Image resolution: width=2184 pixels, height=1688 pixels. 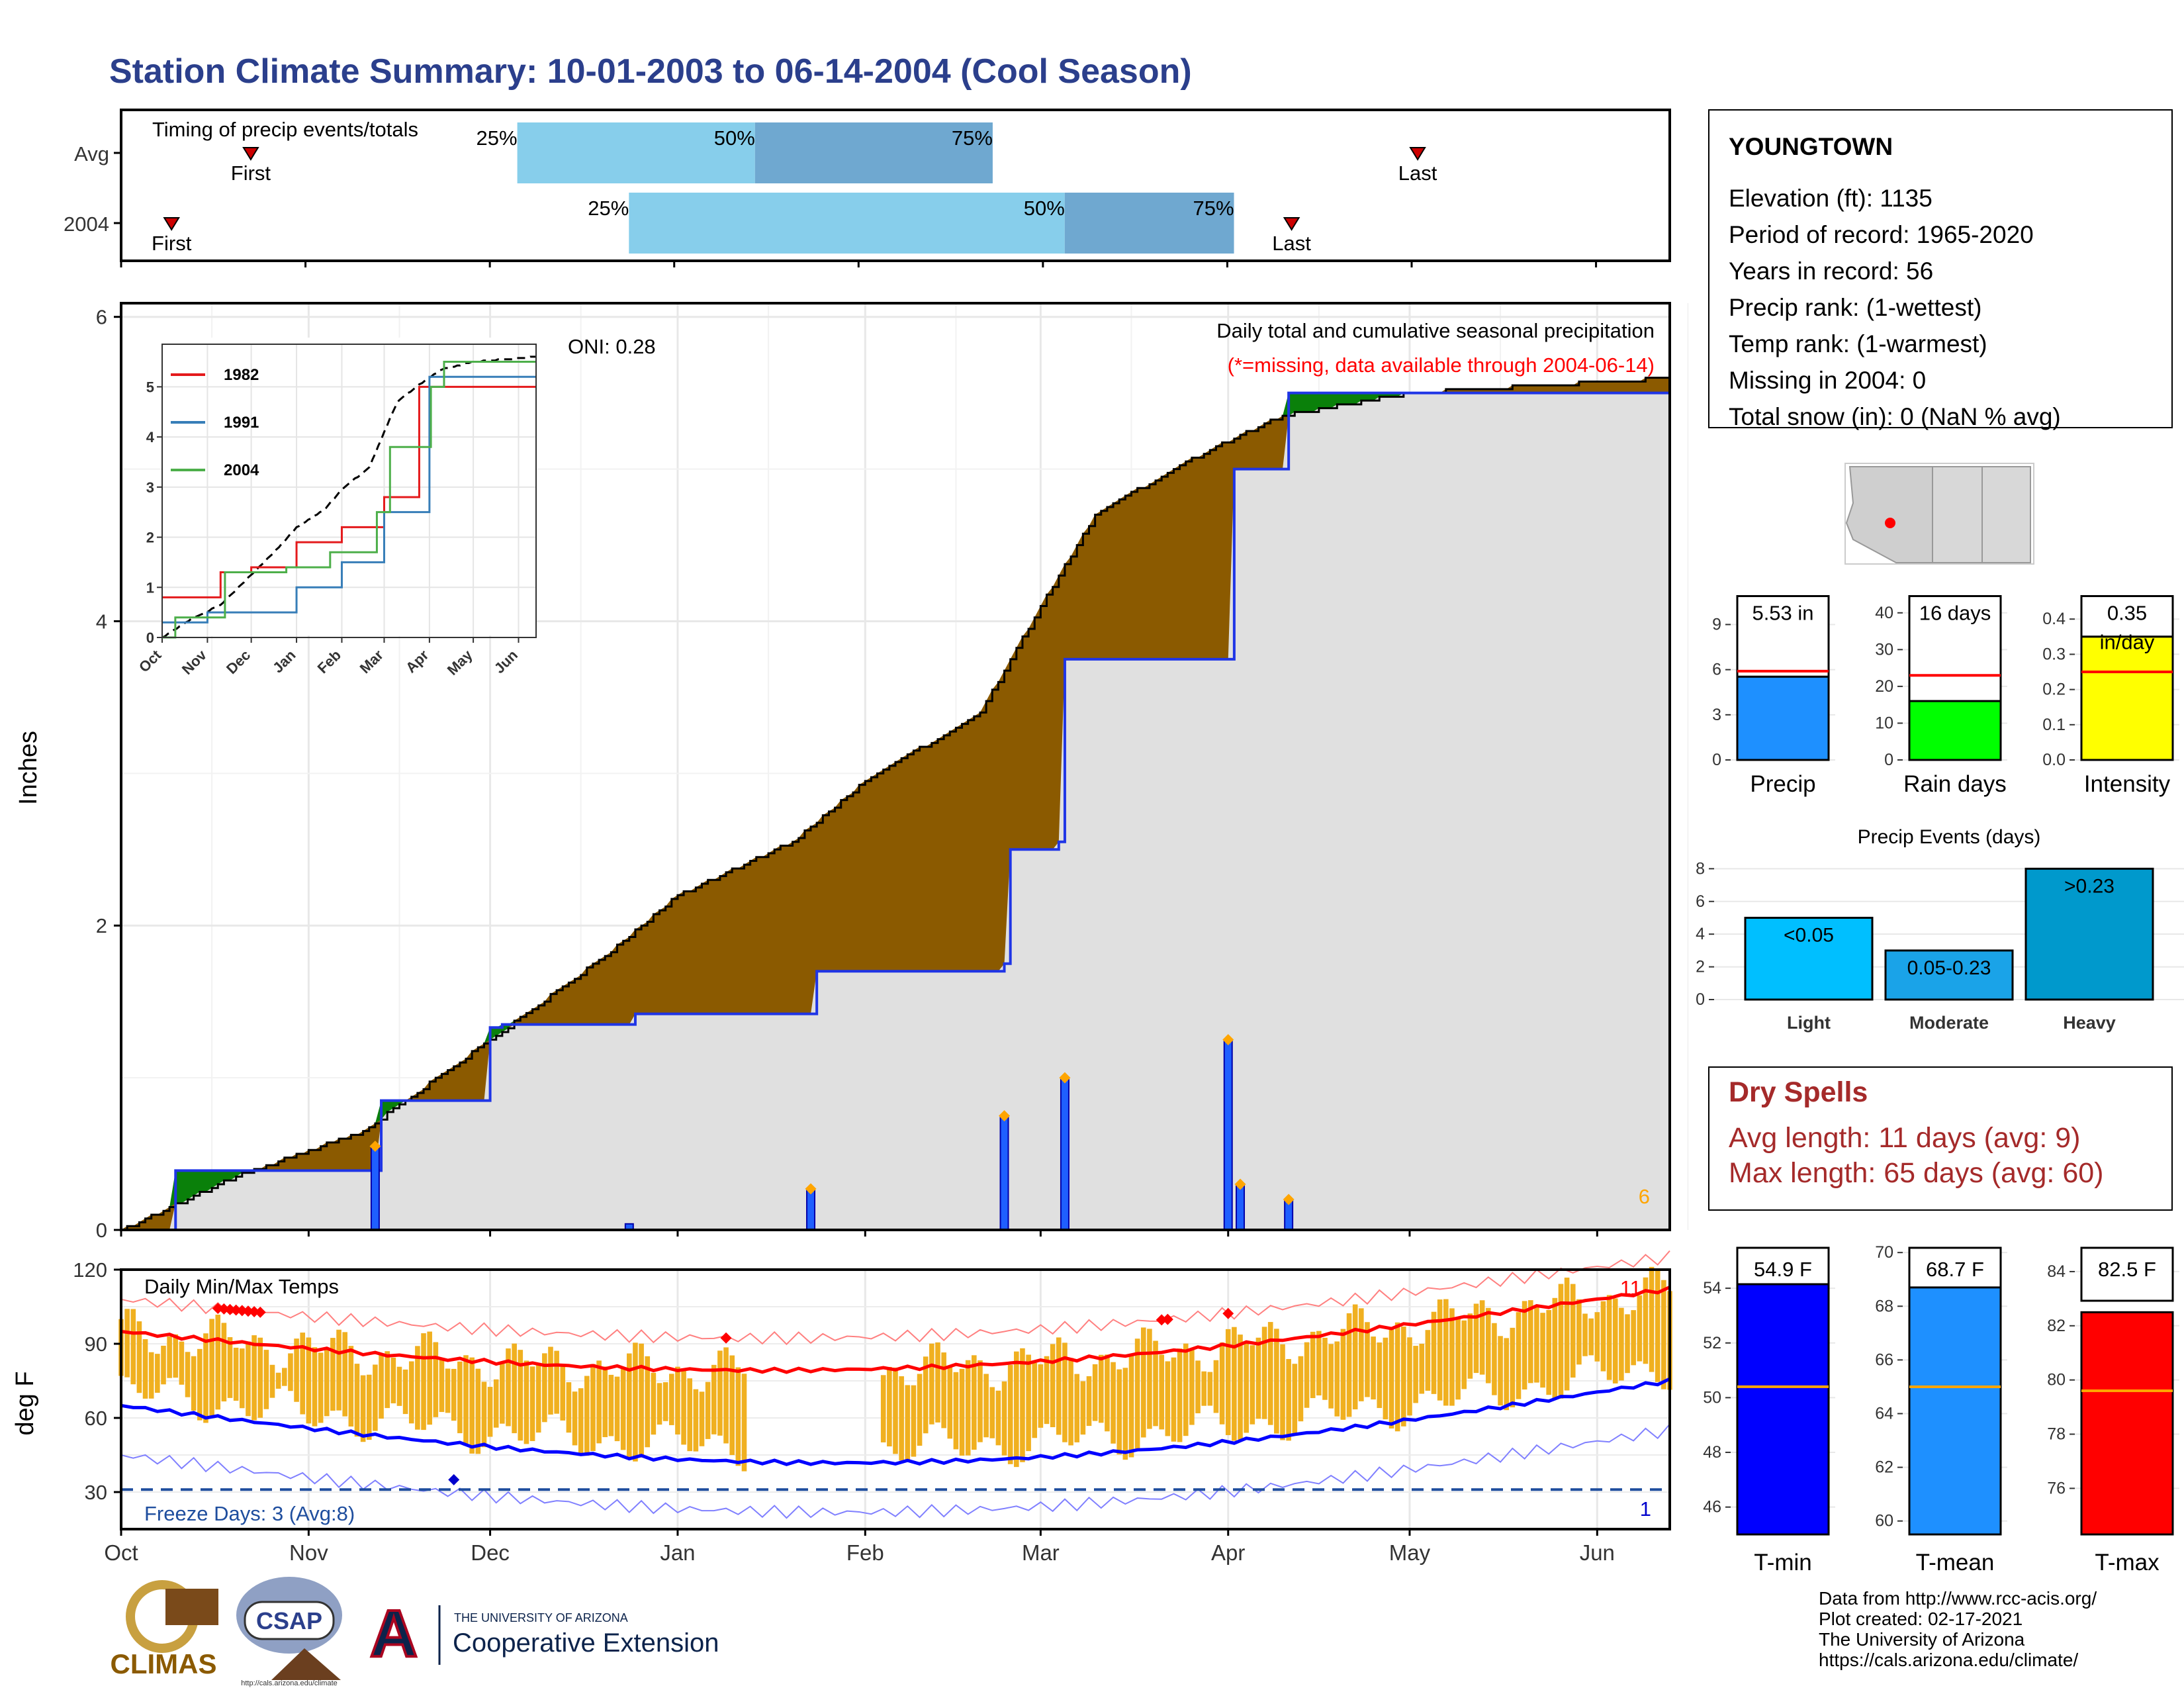 What do you see at coordinates (973, 138) in the screenshot?
I see `timing-p75-0: 75%` at bounding box center [973, 138].